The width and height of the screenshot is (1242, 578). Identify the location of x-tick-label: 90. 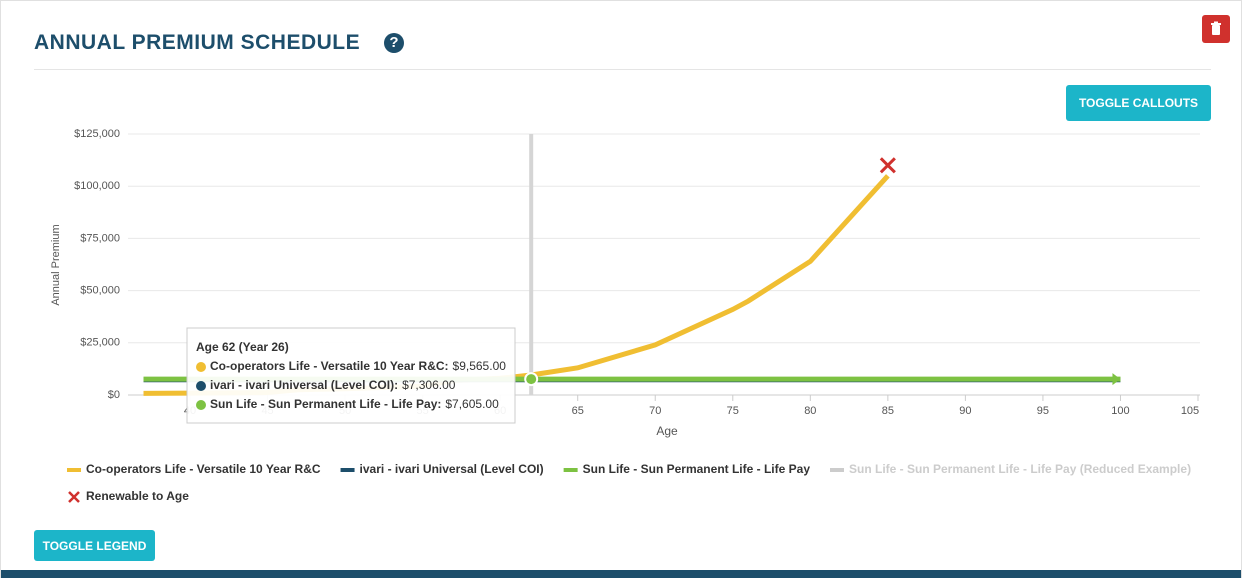
(965, 411).